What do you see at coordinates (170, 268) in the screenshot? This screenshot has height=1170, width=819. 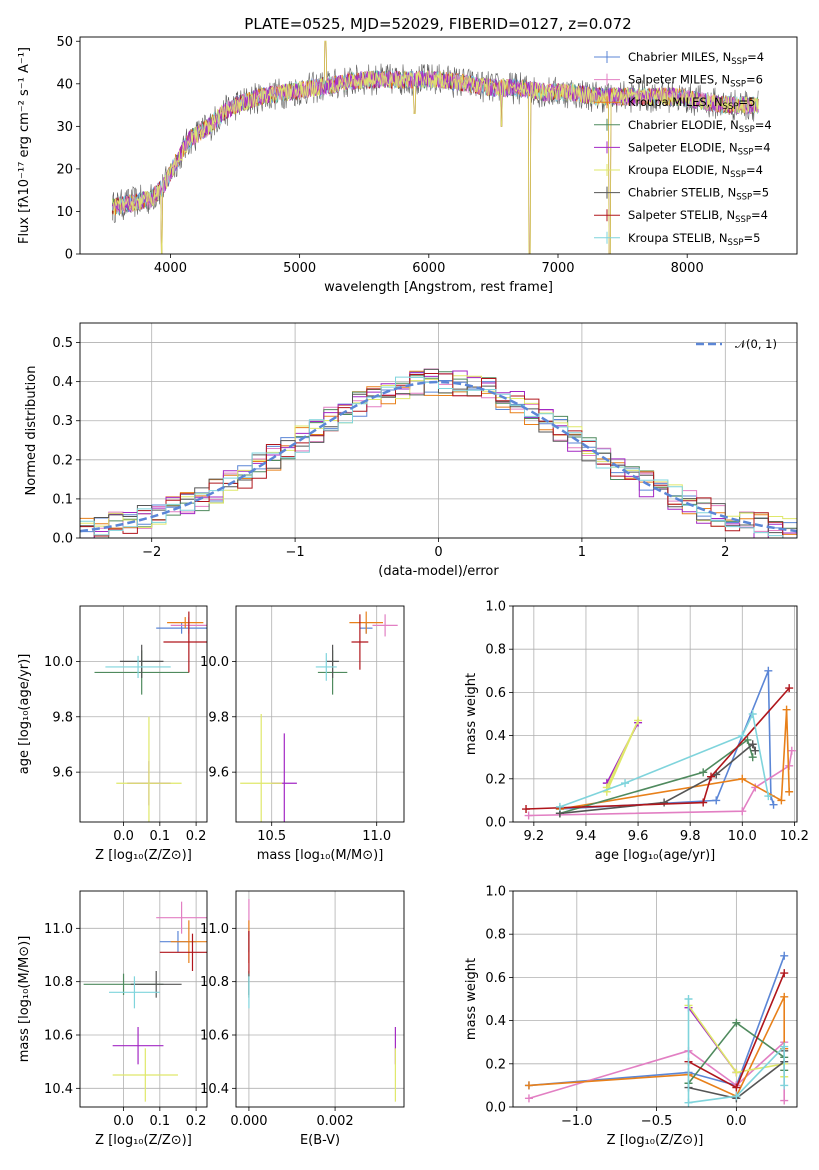 I see `x-tick-label: 4000` at bounding box center [170, 268].